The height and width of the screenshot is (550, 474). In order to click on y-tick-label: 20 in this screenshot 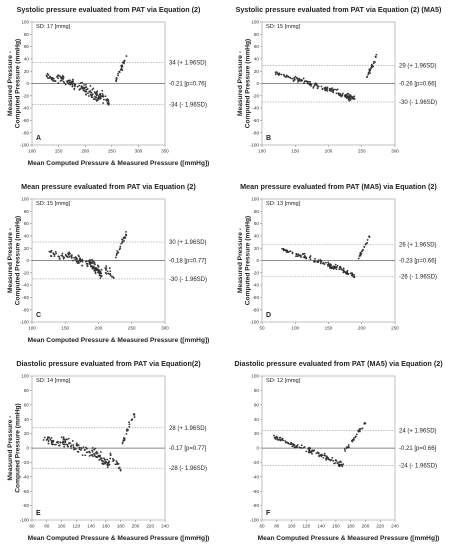, I will do `click(257, 71)`.